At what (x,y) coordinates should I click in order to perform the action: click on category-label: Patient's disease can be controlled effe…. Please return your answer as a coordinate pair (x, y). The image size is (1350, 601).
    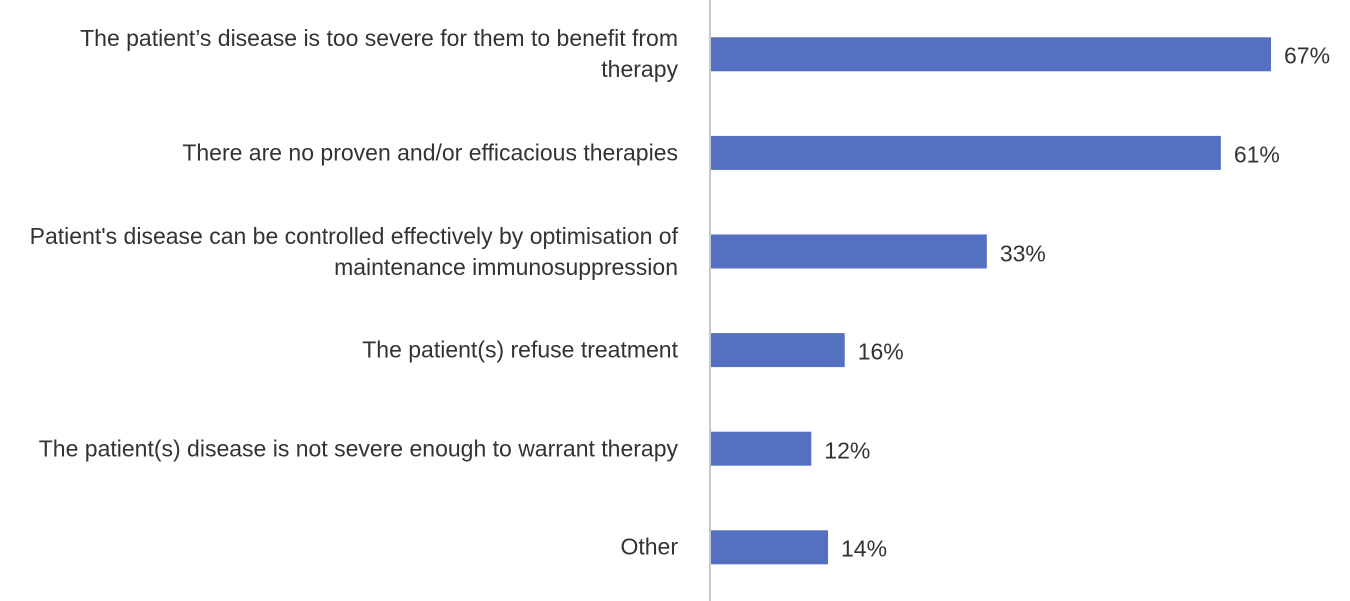
    Looking at the image, I should click on (353, 251).